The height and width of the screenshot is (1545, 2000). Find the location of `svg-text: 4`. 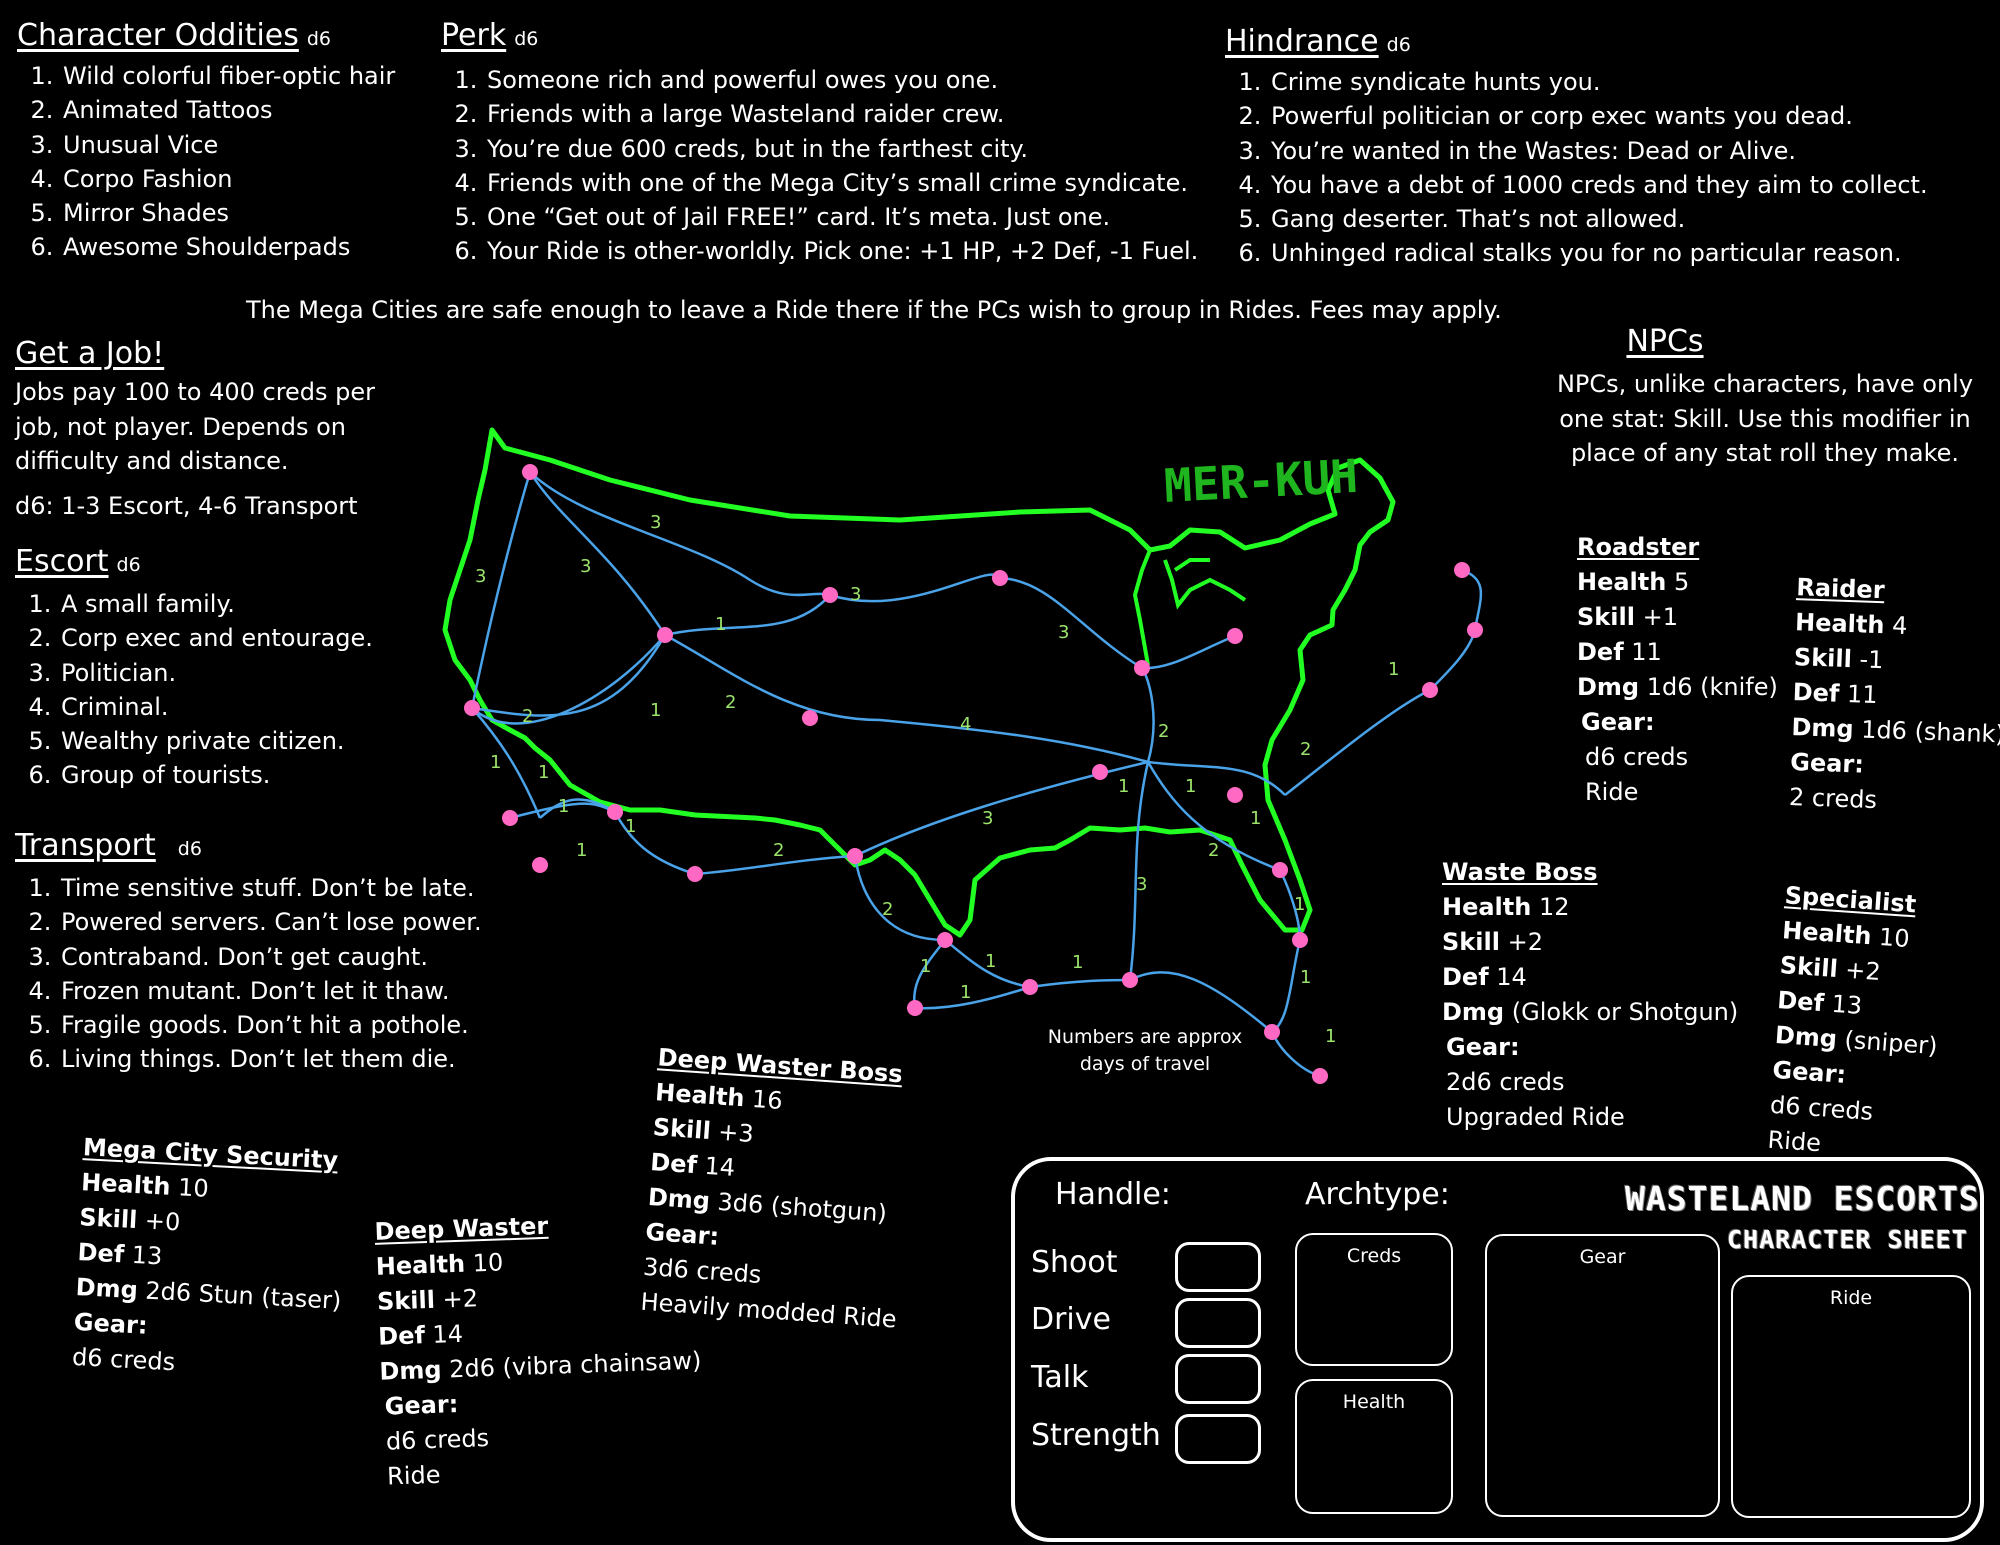

svg-text: 4 is located at coordinates (965, 724).